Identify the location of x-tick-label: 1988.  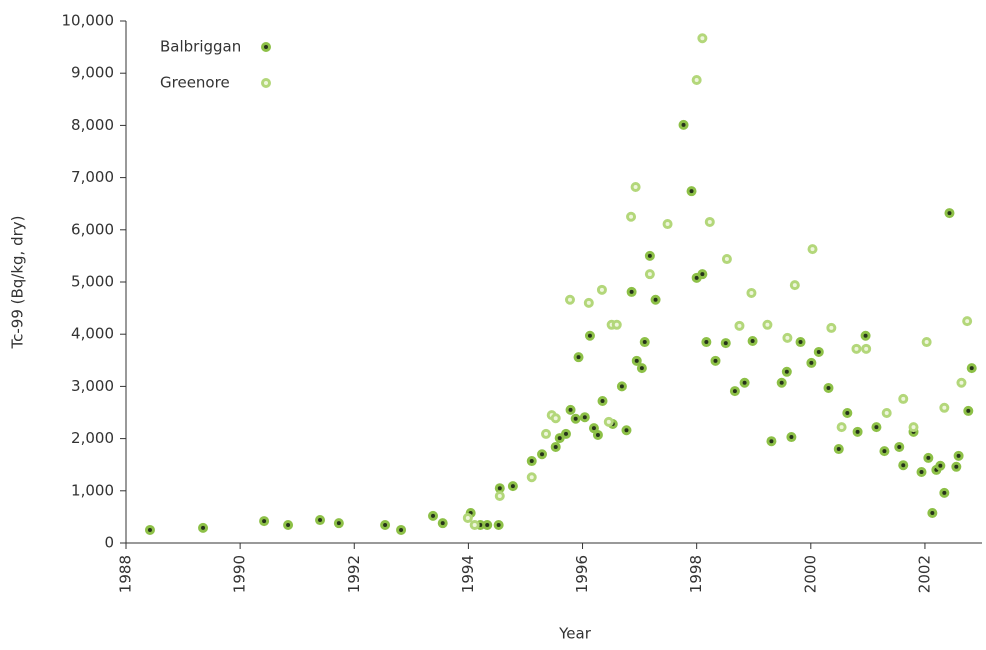
(126, 574).